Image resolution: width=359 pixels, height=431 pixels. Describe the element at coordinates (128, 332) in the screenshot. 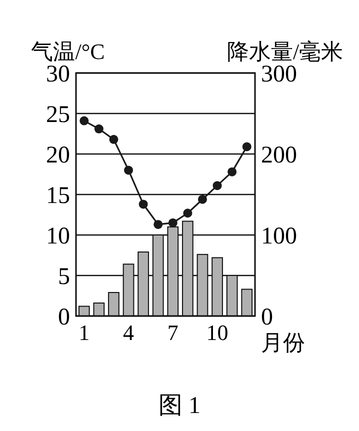

I see `x-tick-label: 4` at that location.